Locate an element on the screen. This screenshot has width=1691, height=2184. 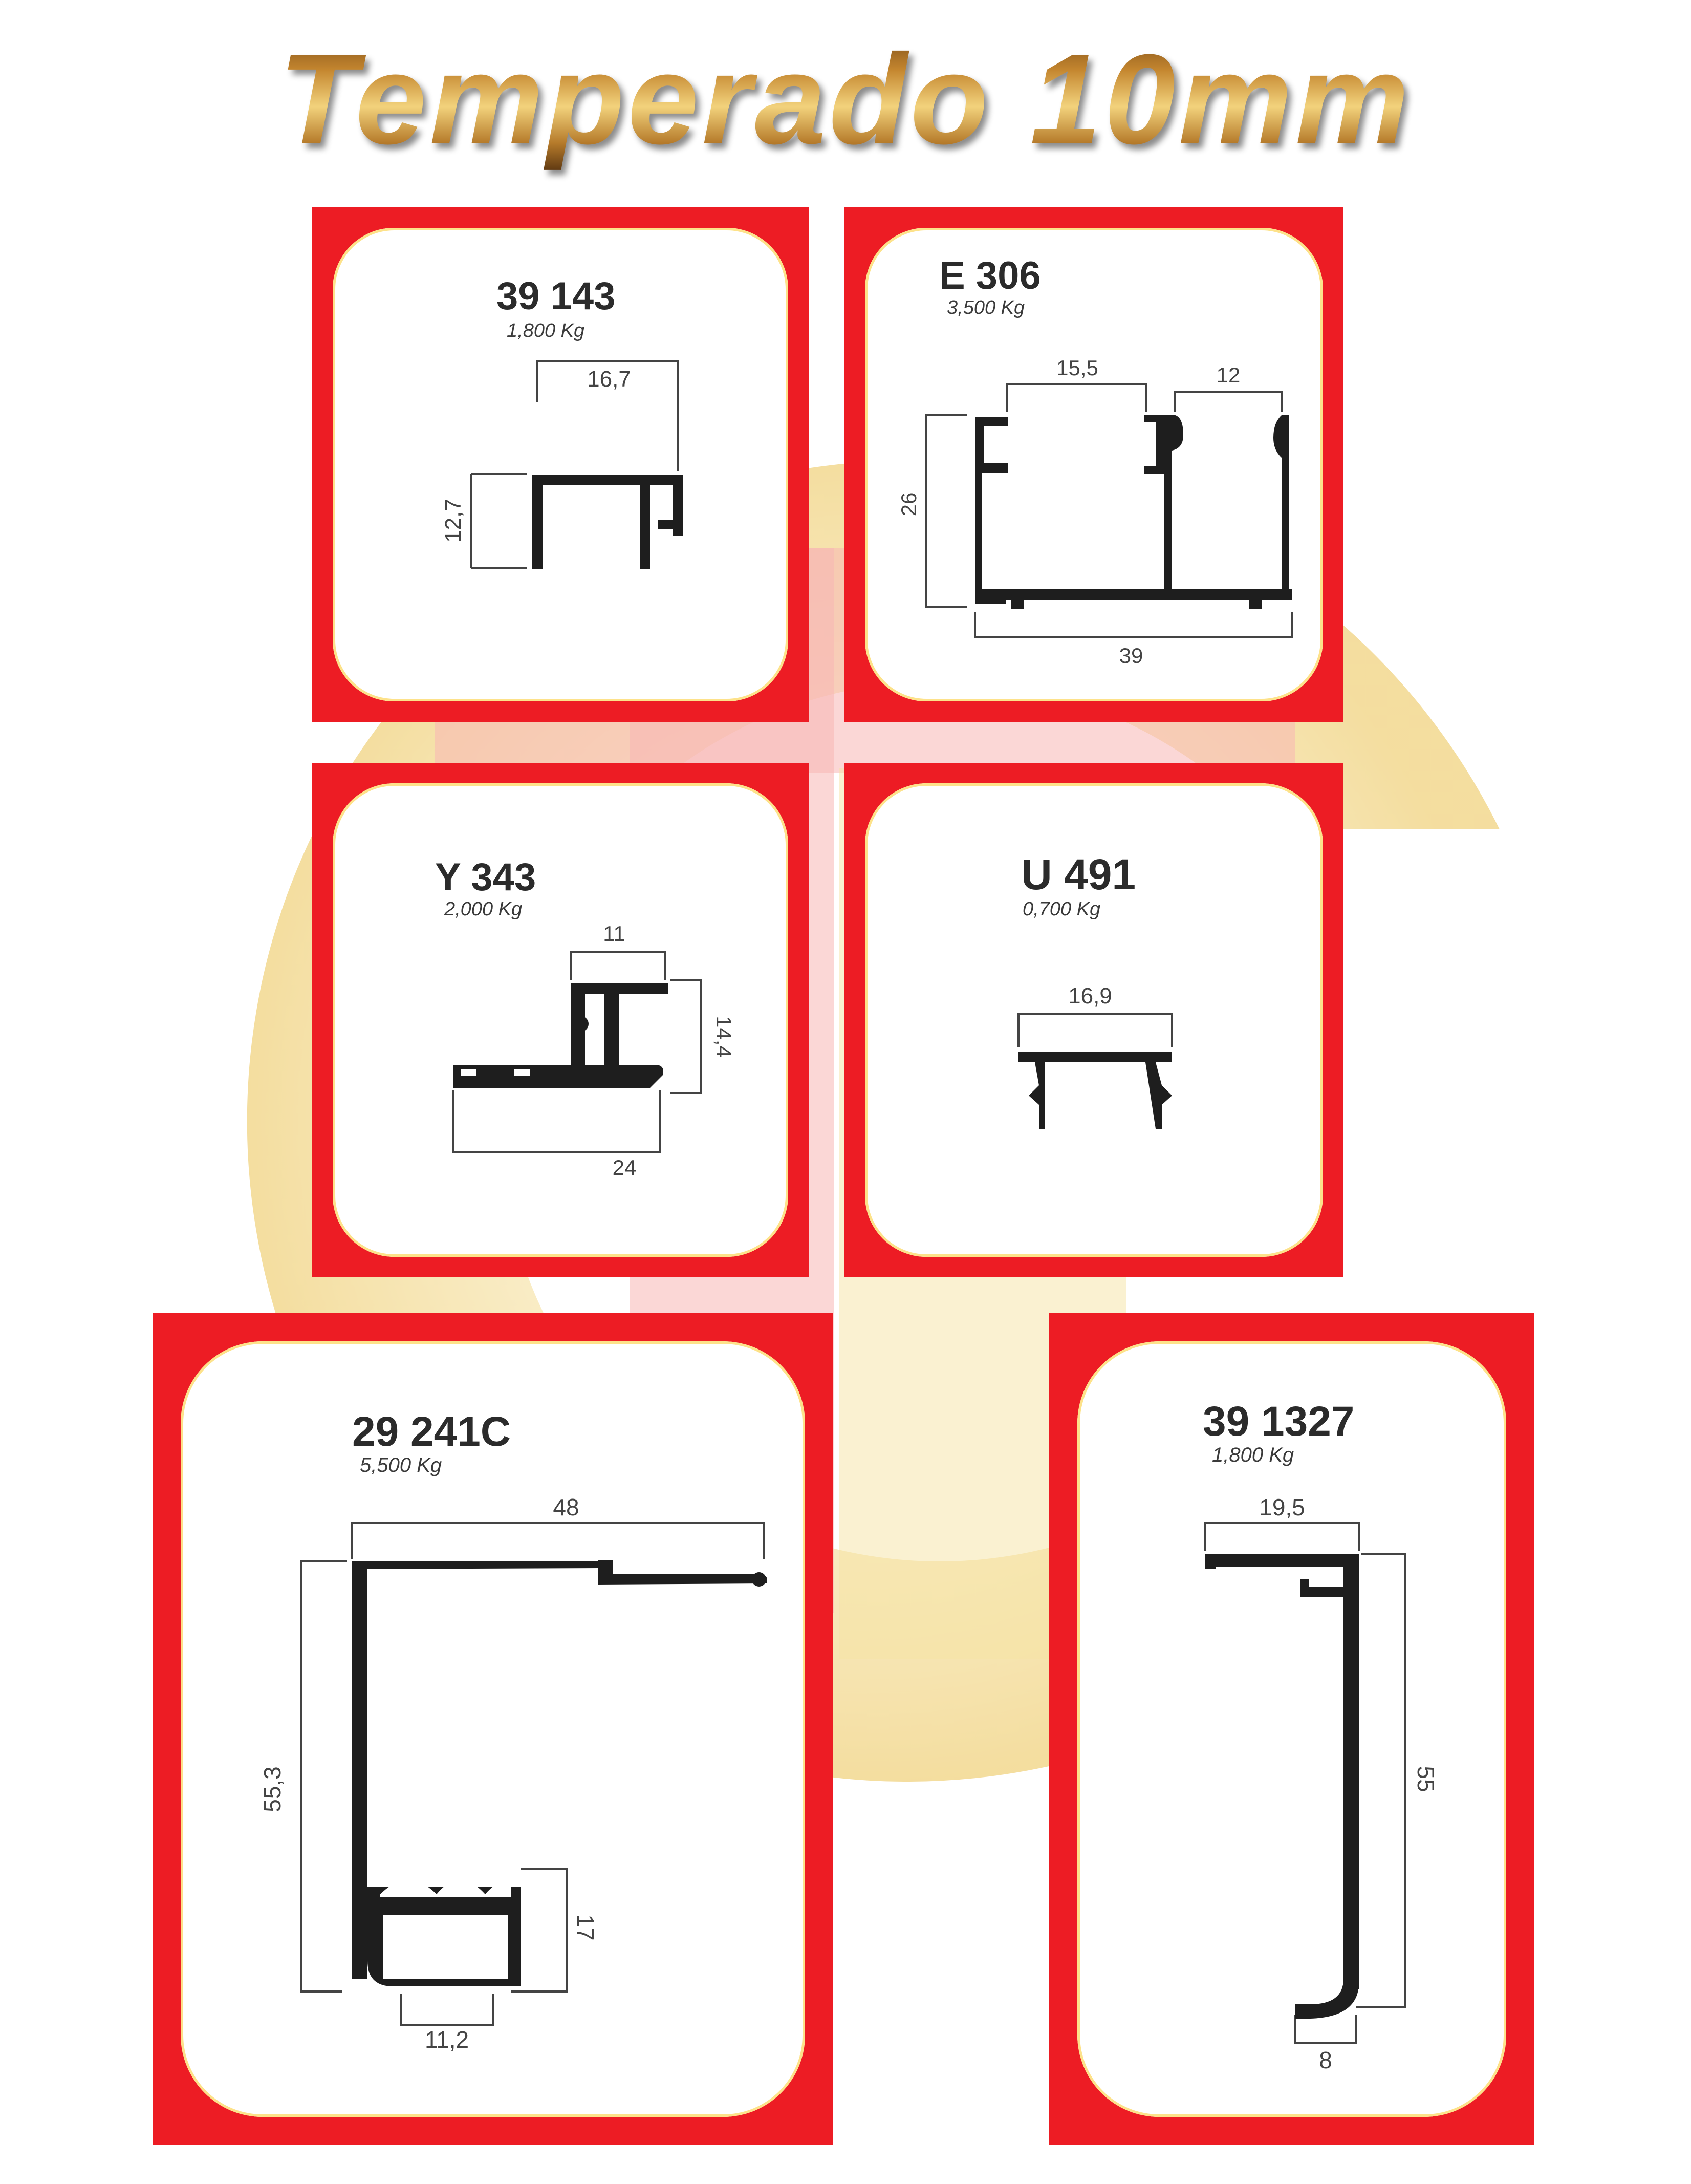
profile-391327-drawing: 19,5 55 8 is located at coordinates (1321, 1783).